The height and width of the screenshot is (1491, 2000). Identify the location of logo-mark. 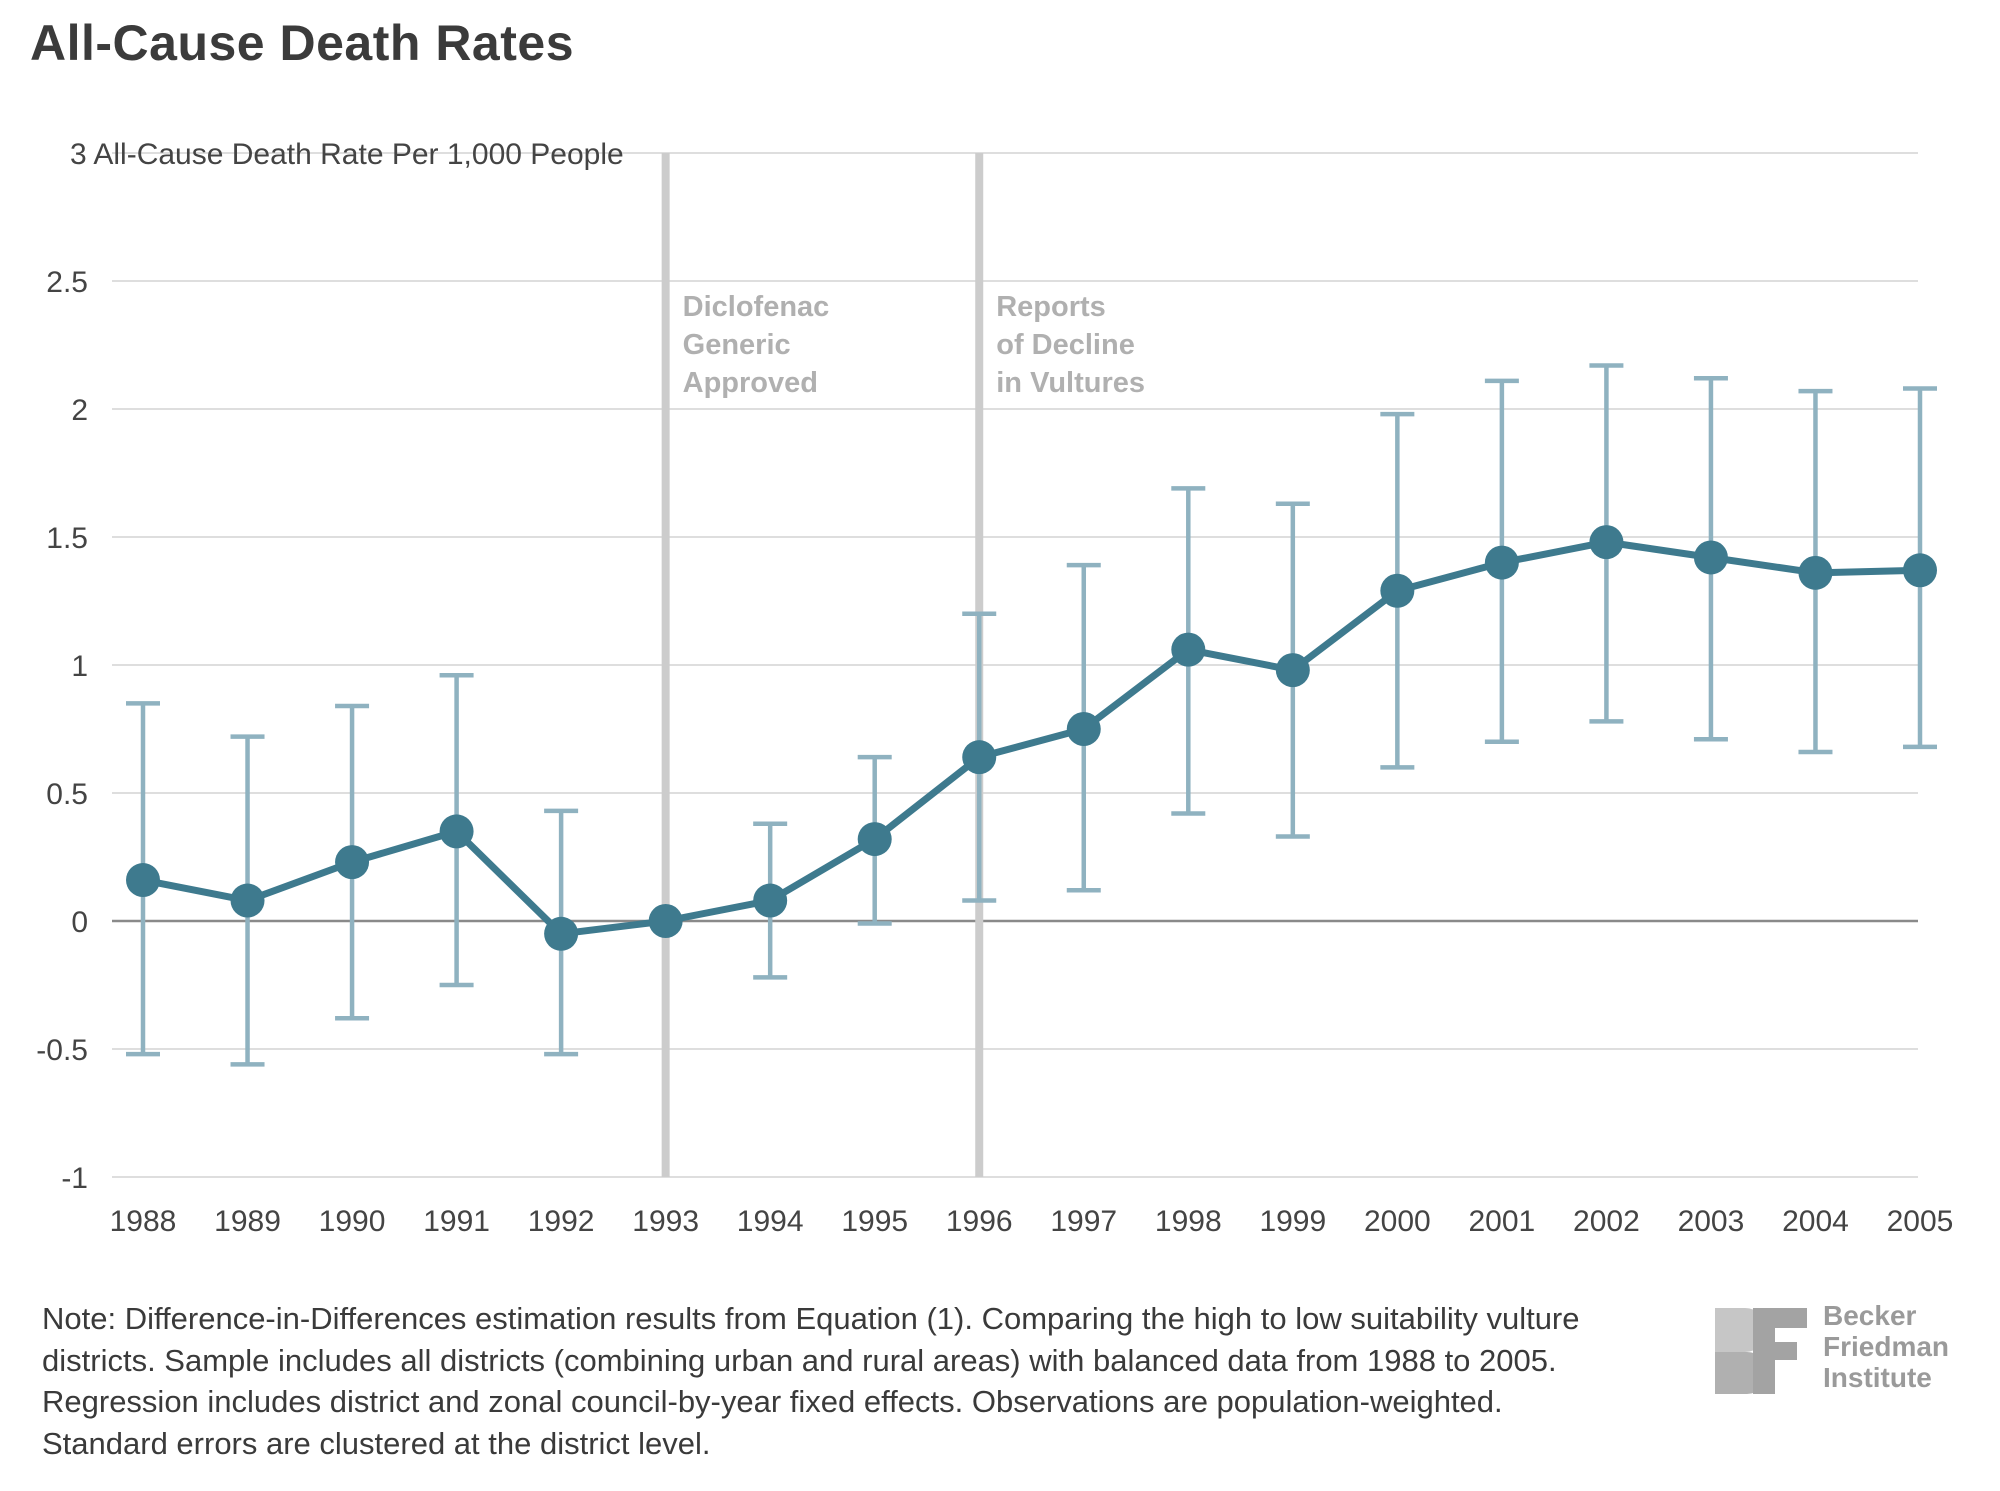
(1761, 1351).